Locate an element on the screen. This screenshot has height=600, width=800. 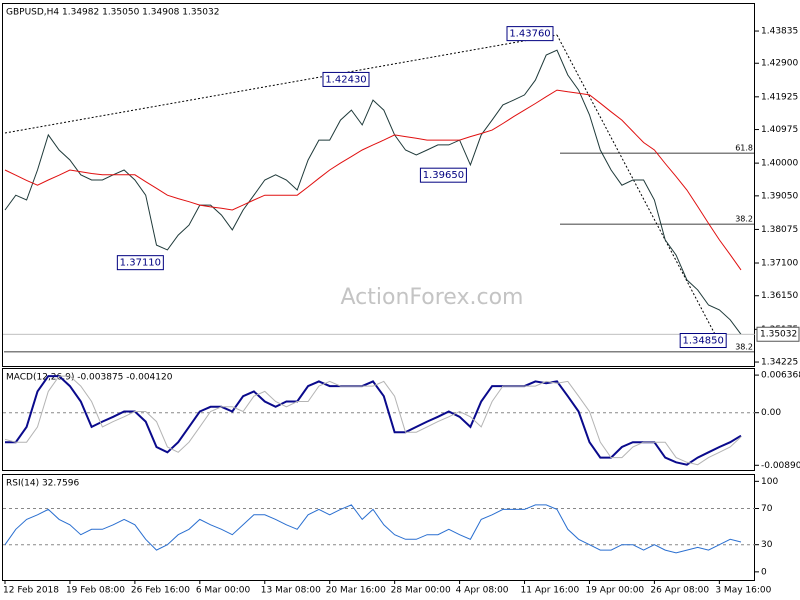
y-tick-label: 1.41925 is located at coordinates (779, 97).